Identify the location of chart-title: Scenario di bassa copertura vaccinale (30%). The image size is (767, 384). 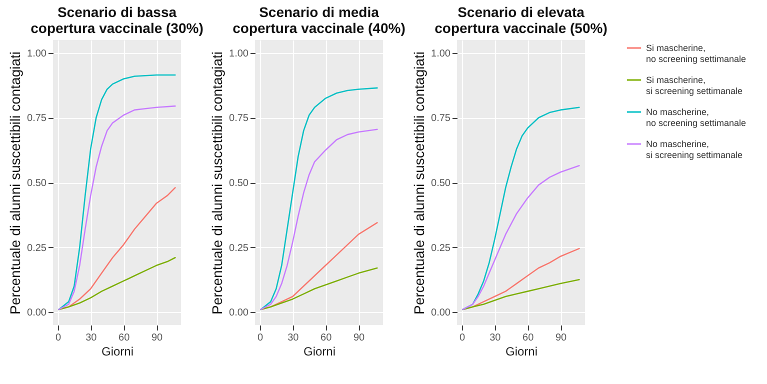
(117, 20).